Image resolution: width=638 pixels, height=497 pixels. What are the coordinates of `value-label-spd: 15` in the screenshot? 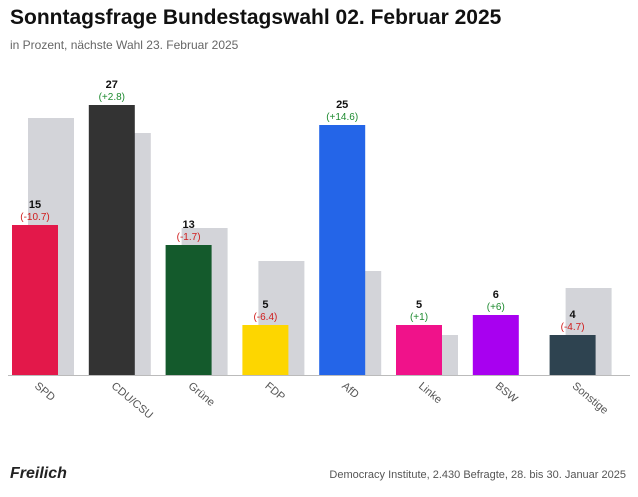 It's located at (35, 205).